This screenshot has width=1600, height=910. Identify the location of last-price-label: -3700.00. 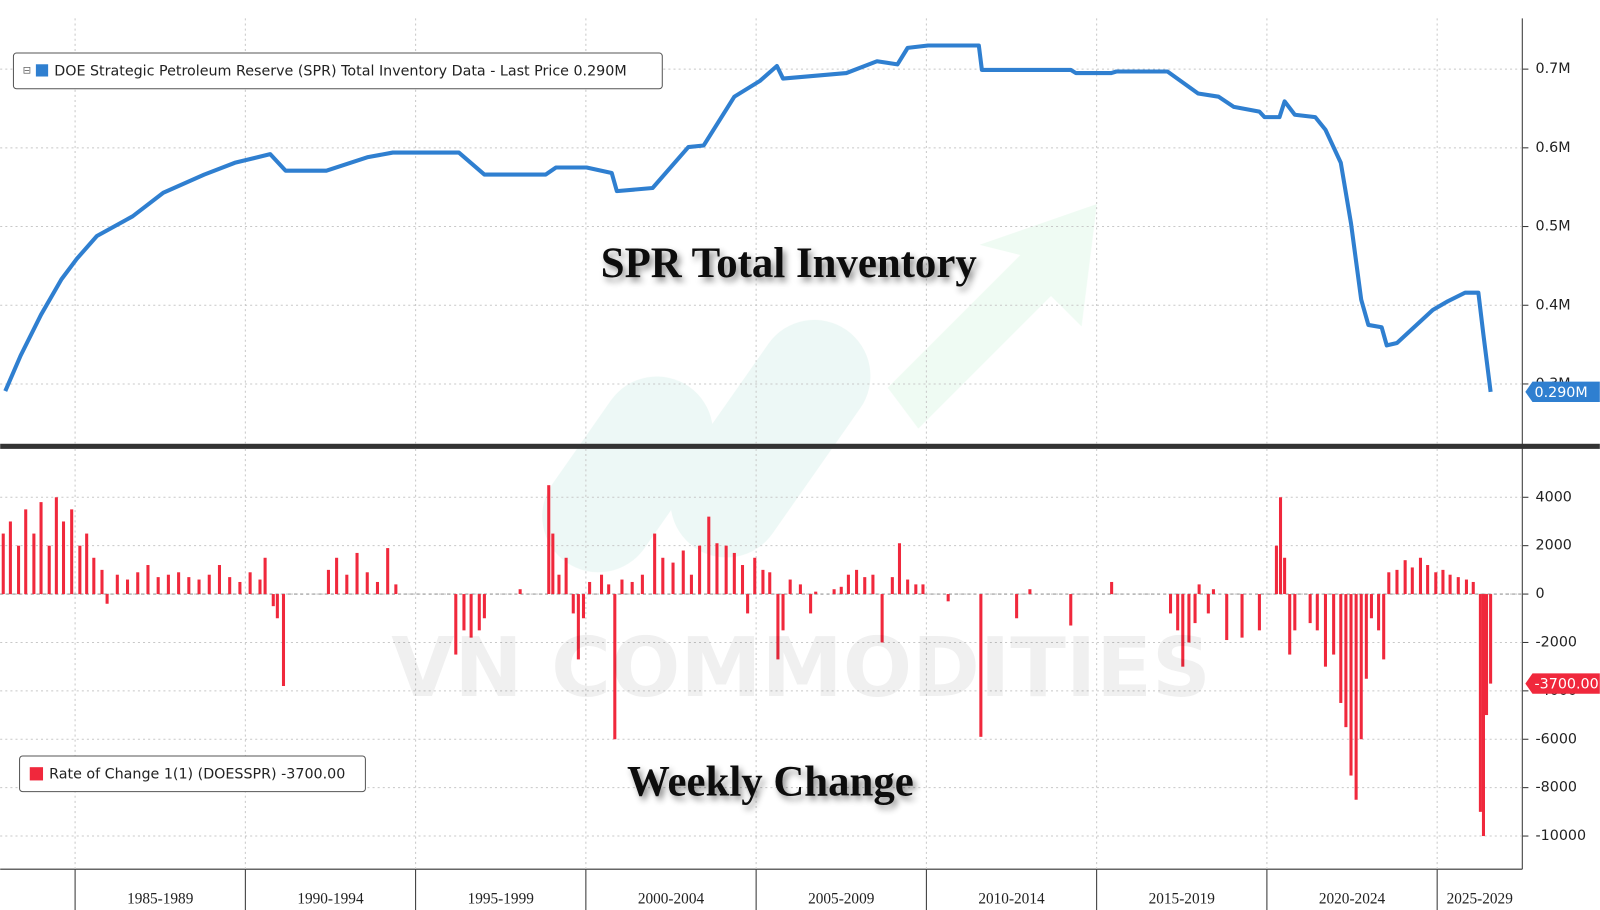
(1567, 685).